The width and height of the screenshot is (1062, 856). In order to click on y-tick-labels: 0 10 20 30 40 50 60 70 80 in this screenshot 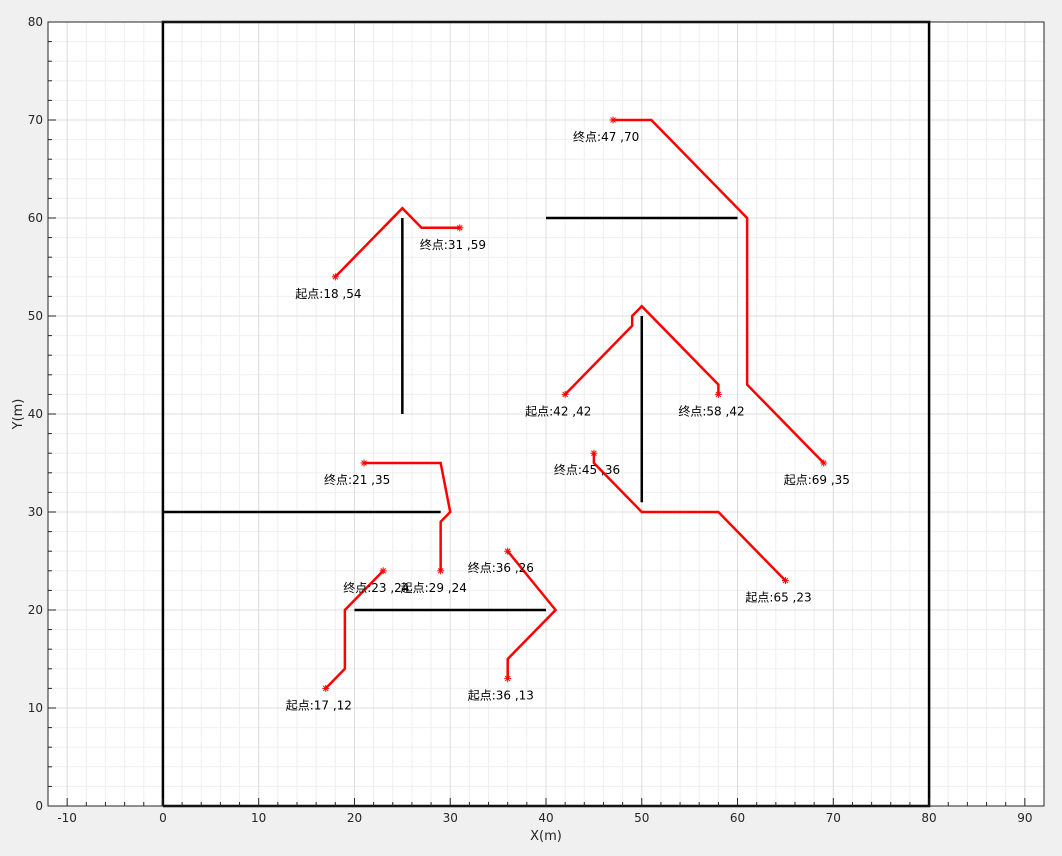, I will do `click(35, 414)`.